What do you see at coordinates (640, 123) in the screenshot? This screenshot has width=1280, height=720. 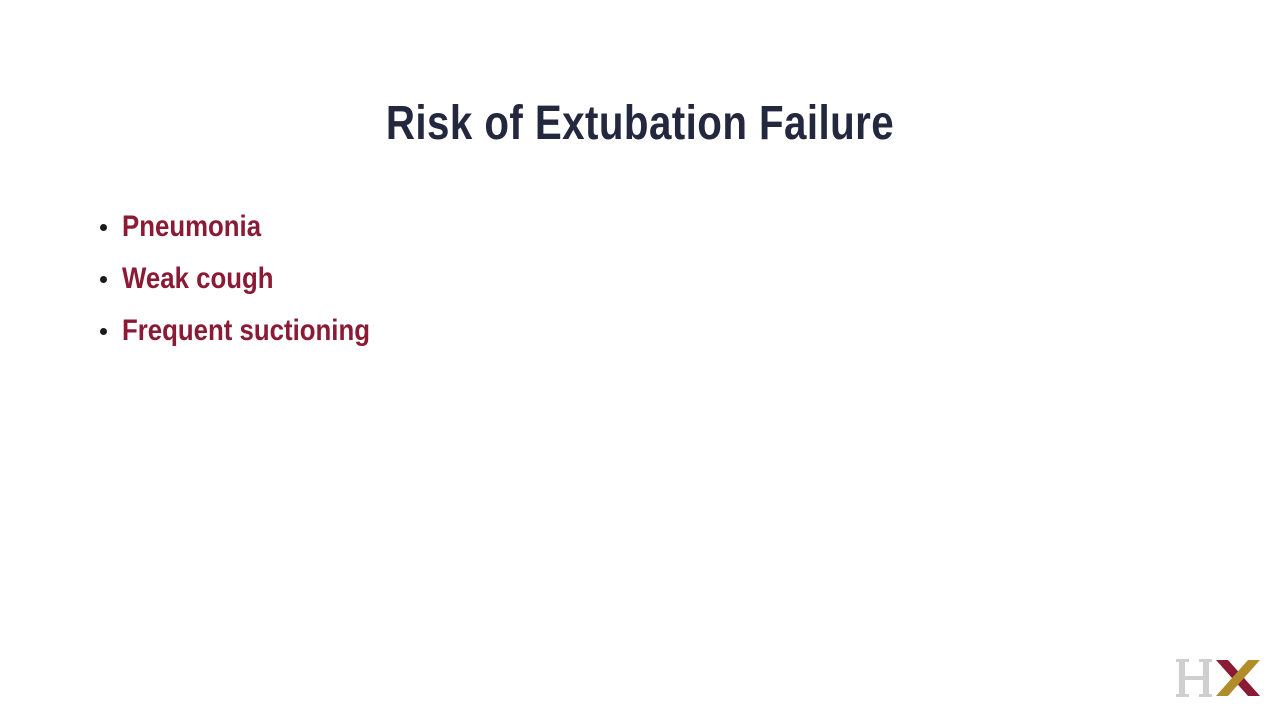 I see `slide-title: Risk of Extubation Failure` at bounding box center [640, 123].